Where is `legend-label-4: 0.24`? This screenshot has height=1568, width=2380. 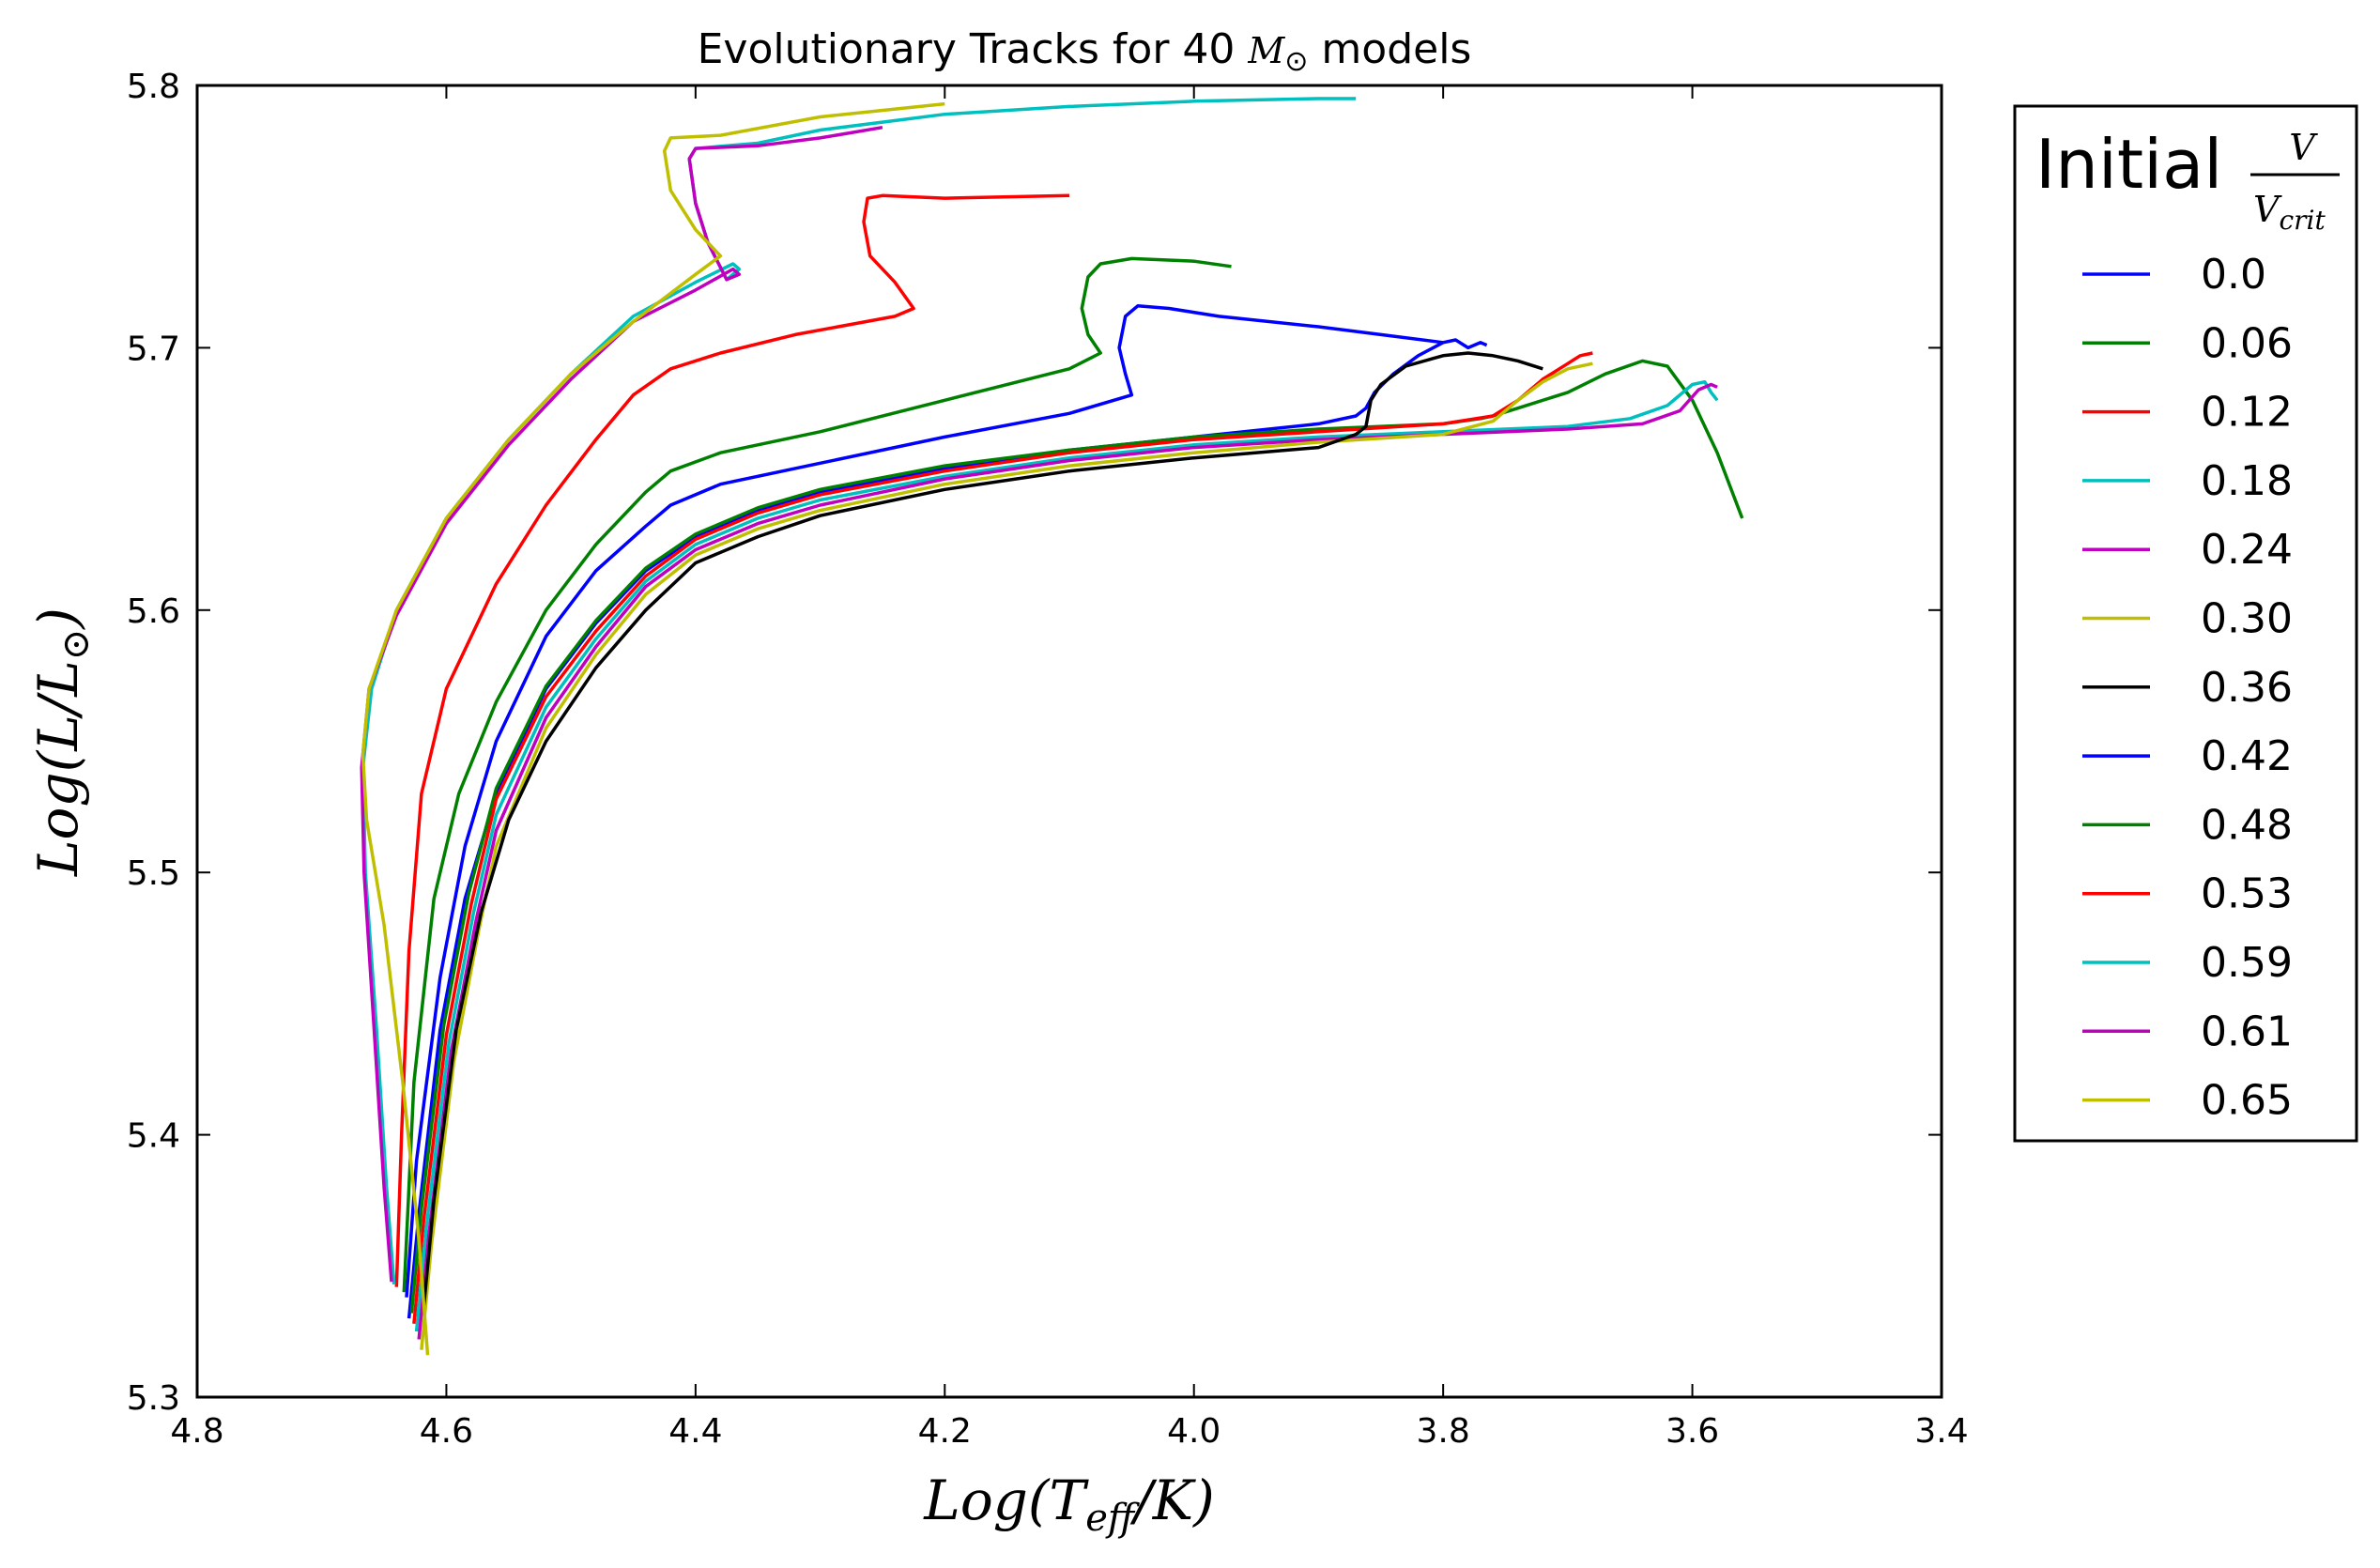 legend-label-4: 0.24 is located at coordinates (2247, 550).